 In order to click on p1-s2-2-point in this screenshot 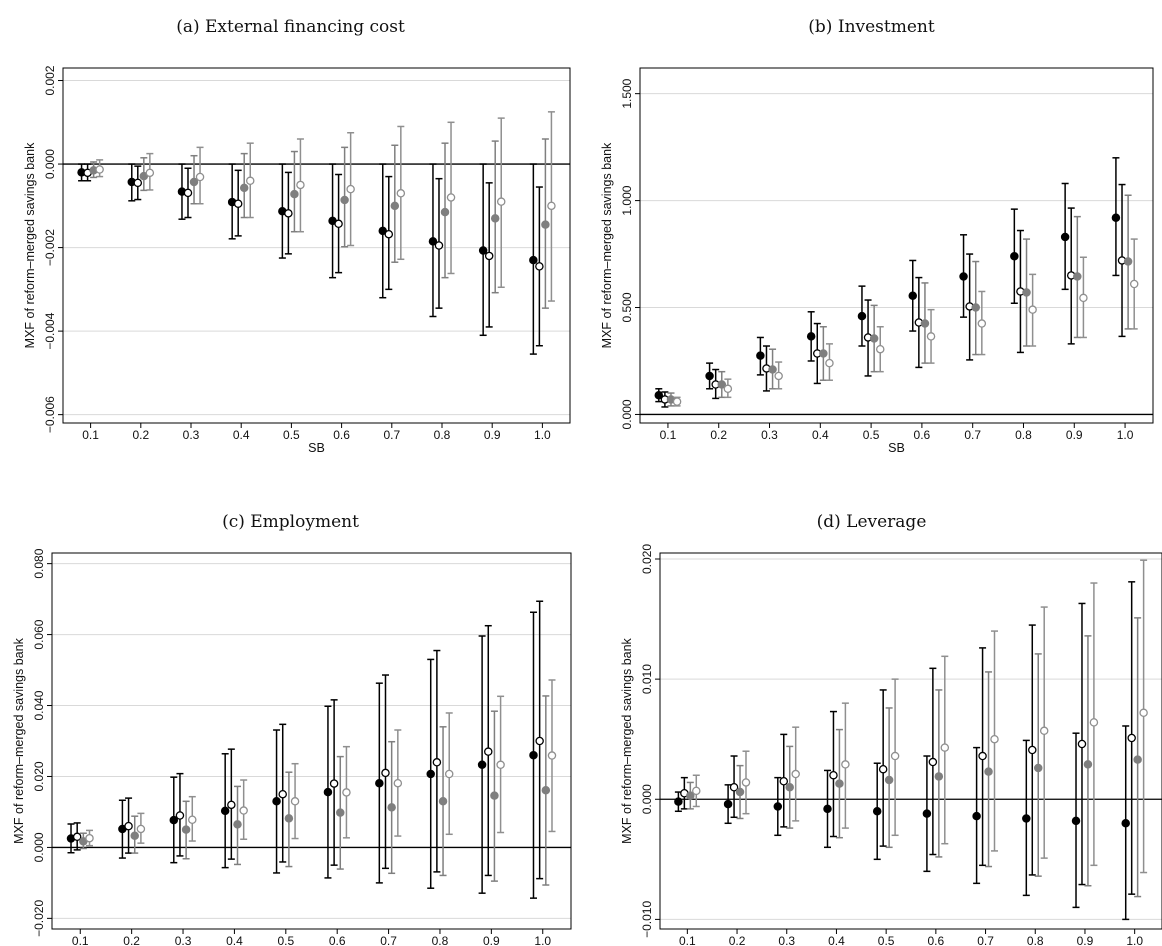, I will do `click(772, 369)`.